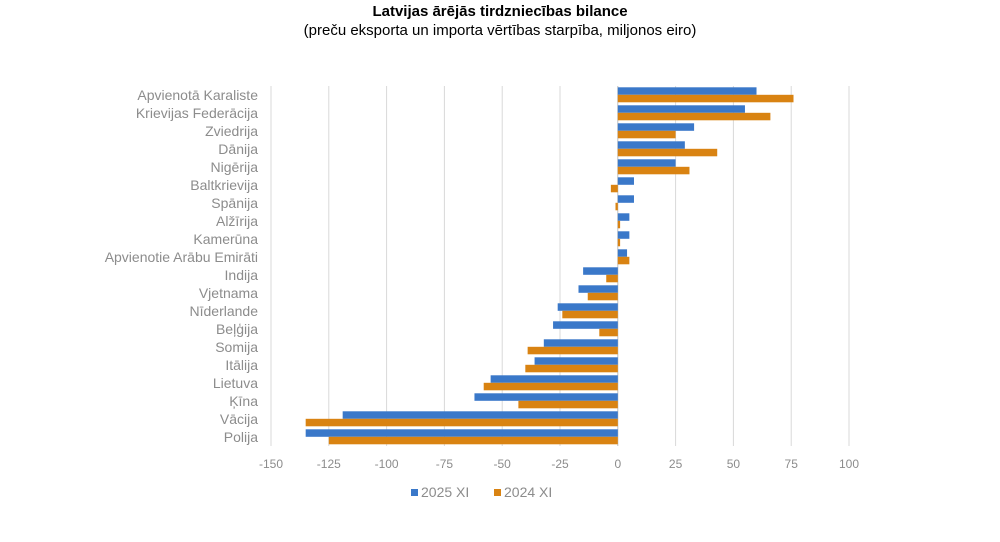 The image size is (1000, 542). What do you see at coordinates (387, 464) in the screenshot?
I see `x-tick-label: -100` at bounding box center [387, 464].